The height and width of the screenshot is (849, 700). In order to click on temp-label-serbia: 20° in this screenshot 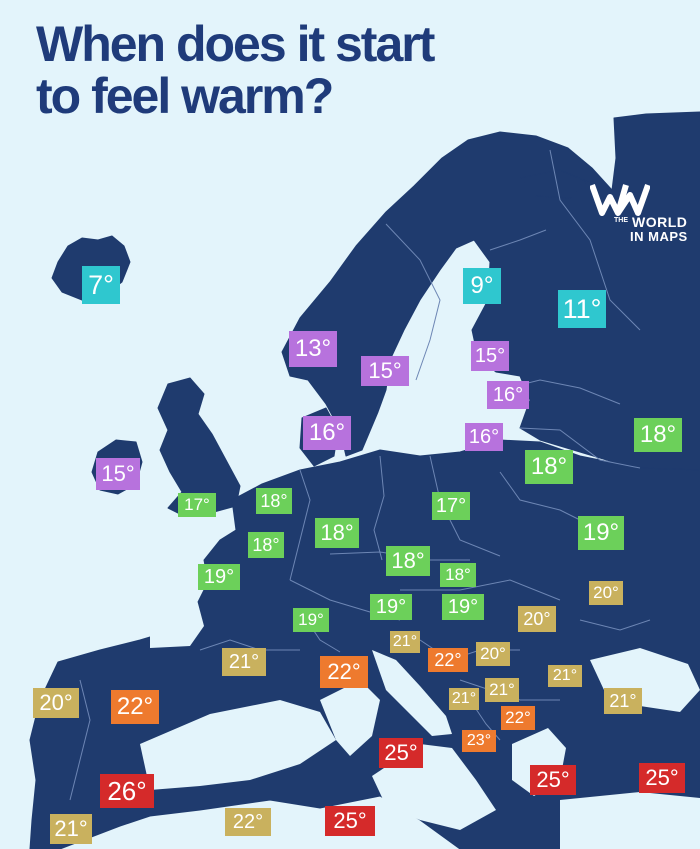, I will do `click(493, 654)`.